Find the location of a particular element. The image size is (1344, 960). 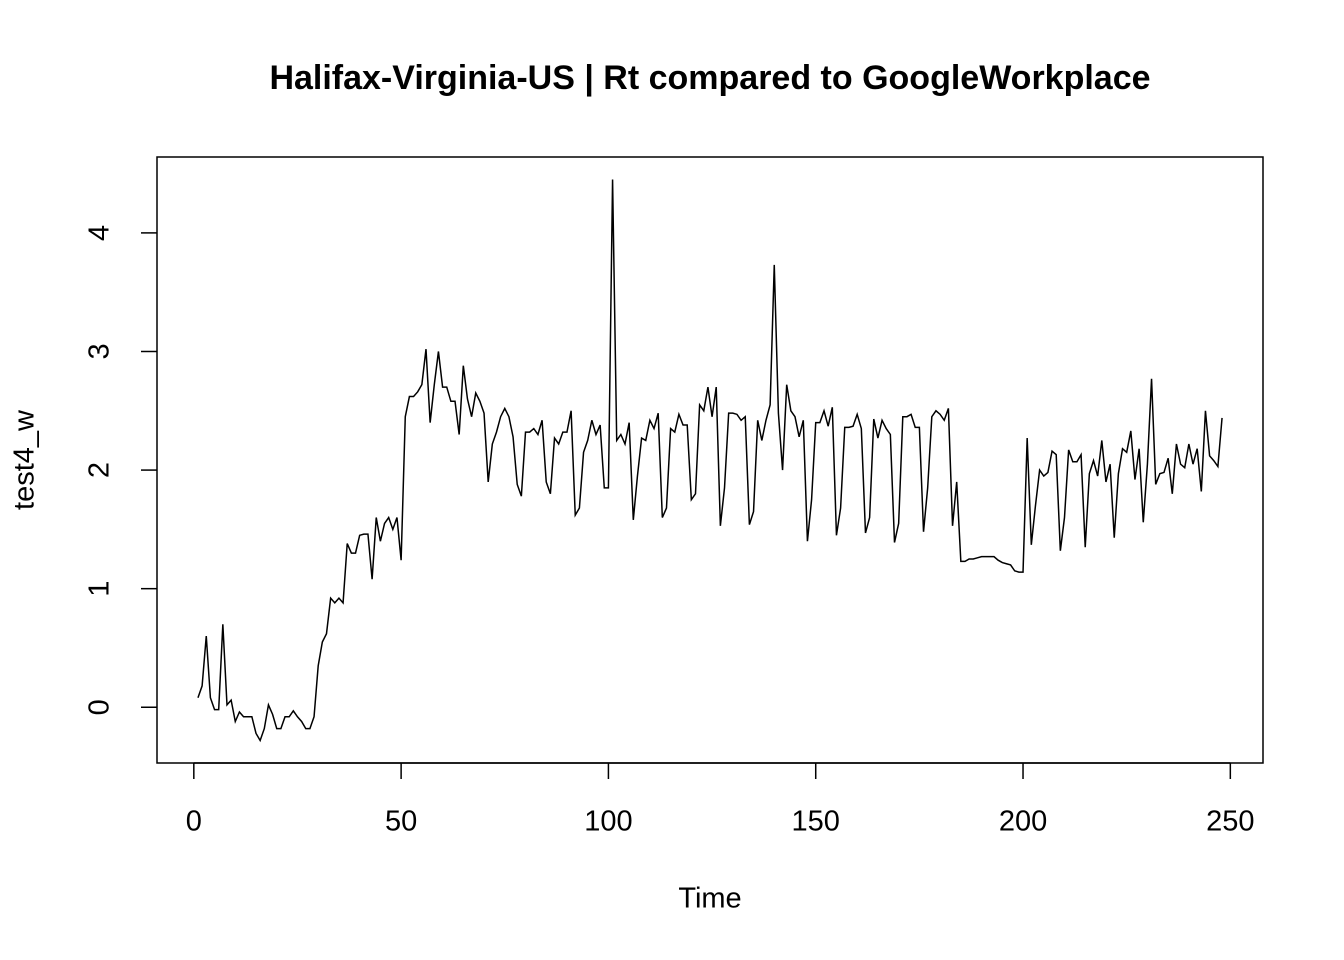

y-axis-label: test4_w is located at coordinates (25, 459).